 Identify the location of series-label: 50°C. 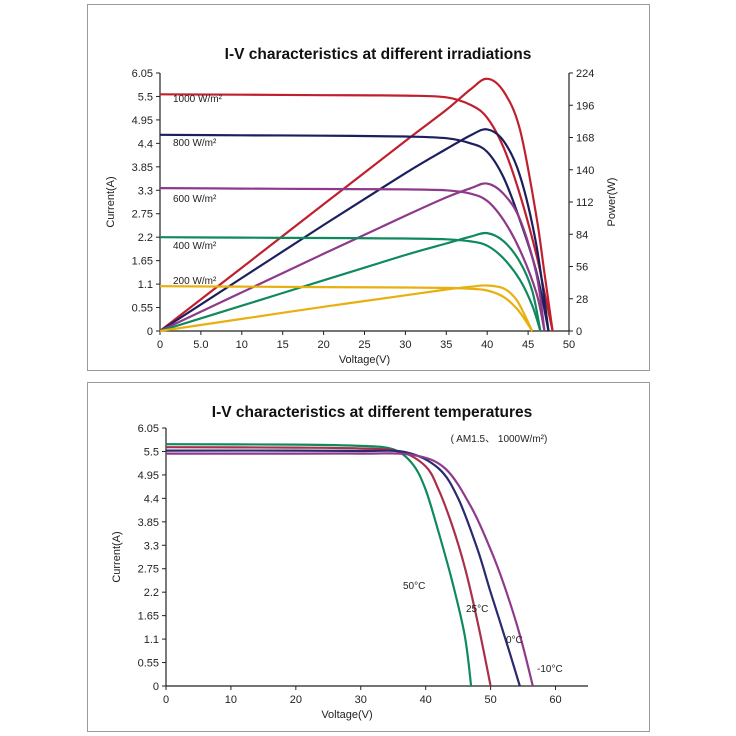
(414, 586).